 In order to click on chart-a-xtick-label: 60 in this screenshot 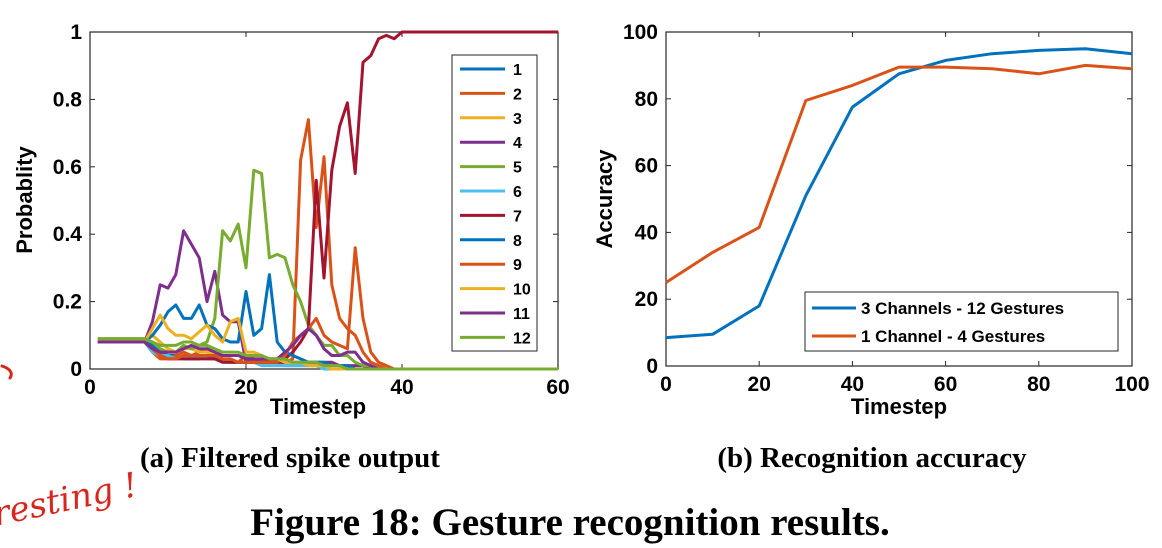, I will do `click(557, 387)`.